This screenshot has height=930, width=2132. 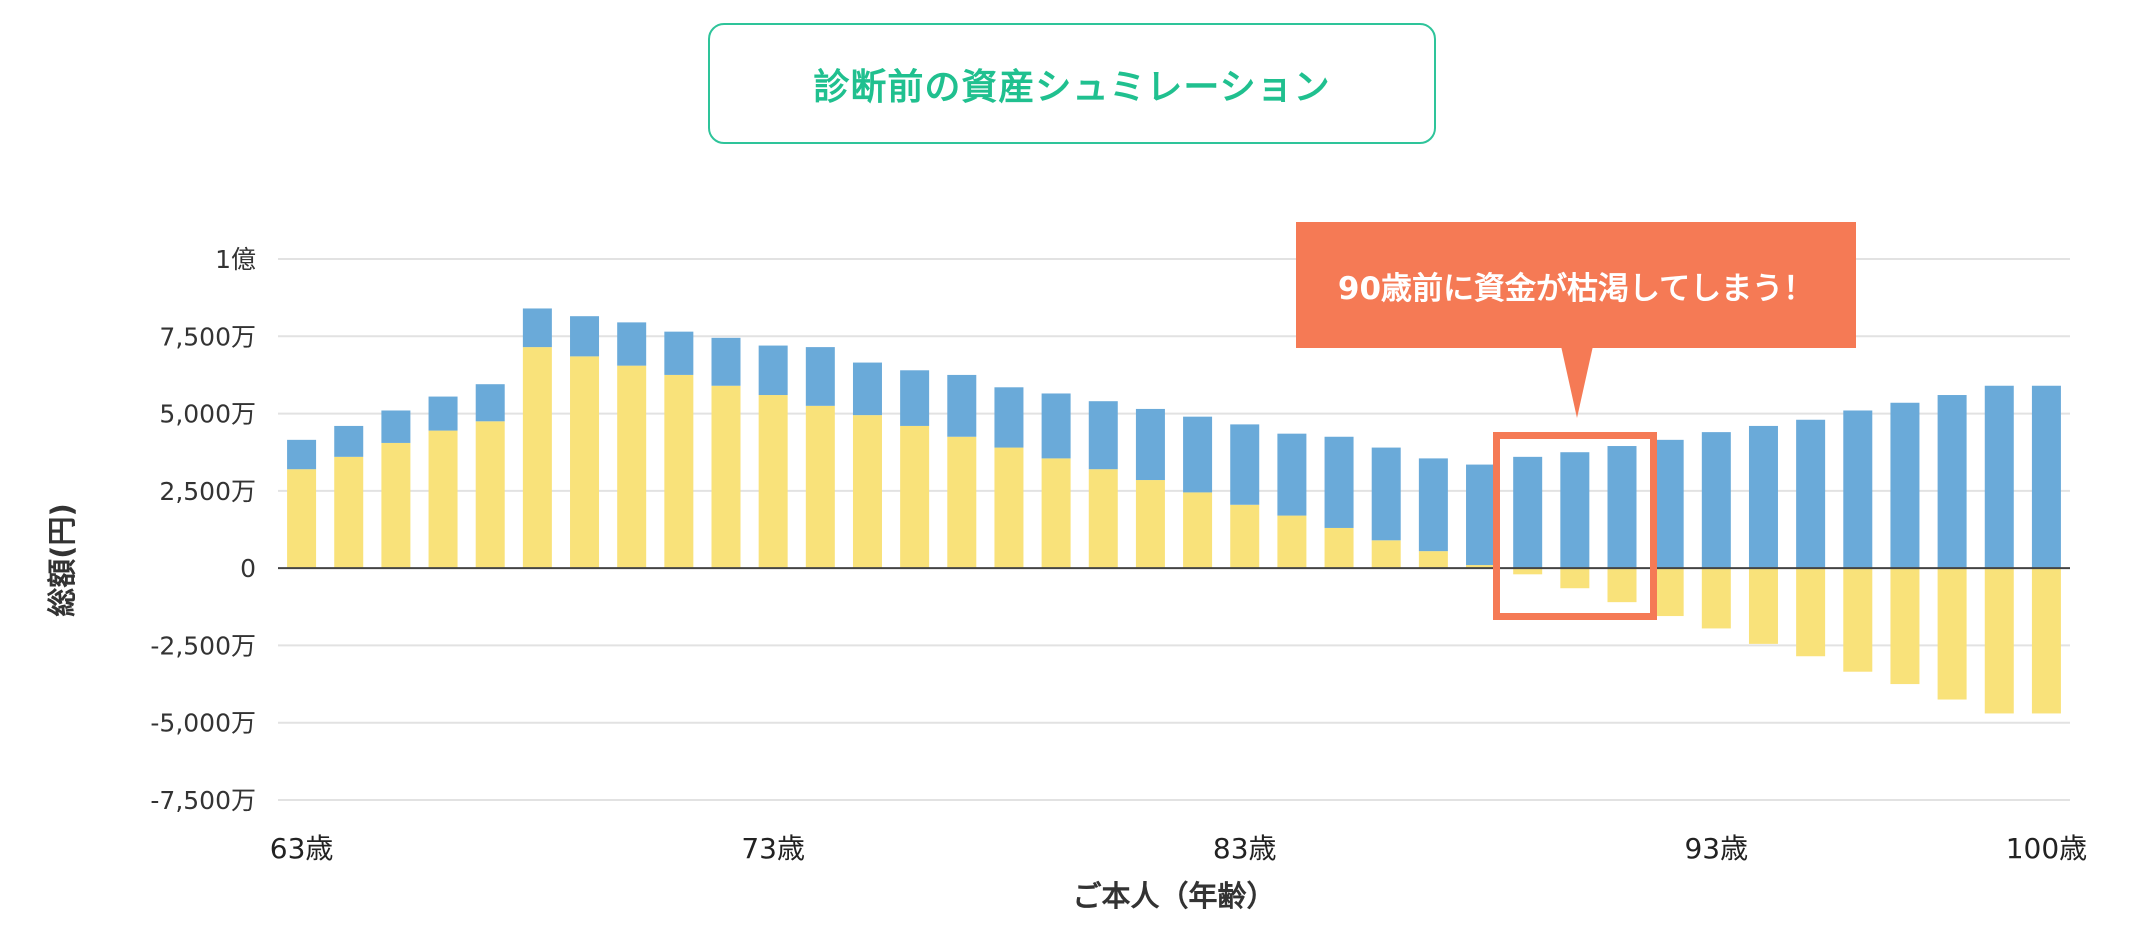 I want to click on y-tick-label: 7,500万, so click(x=207, y=336).